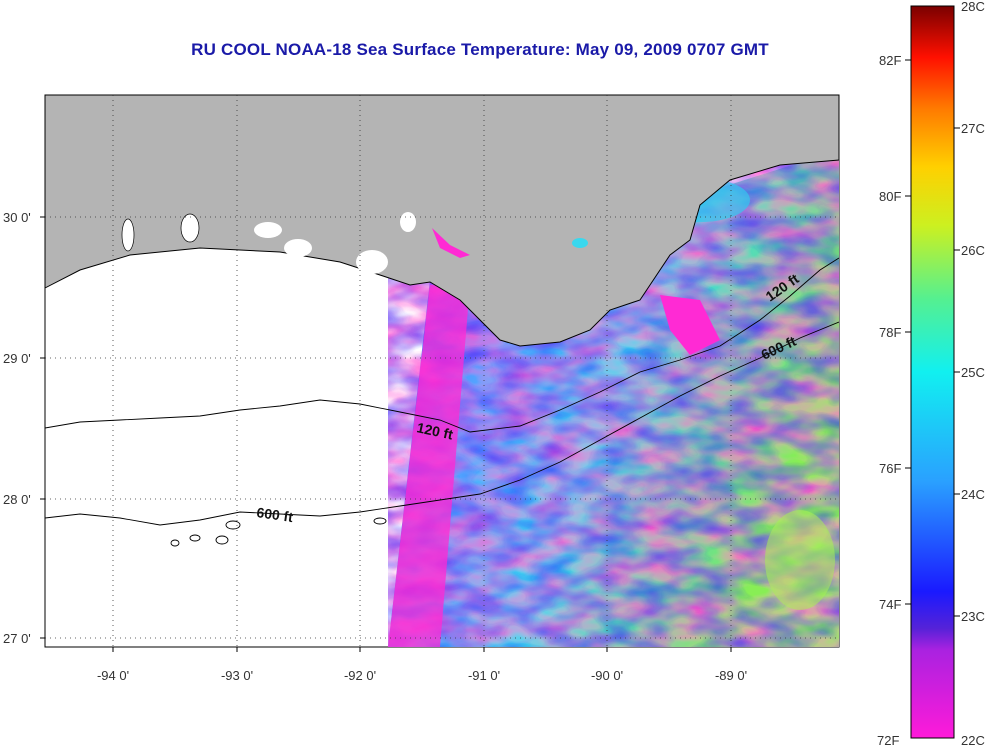 The height and width of the screenshot is (754, 992). Describe the element at coordinates (973, 740) in the screenshot. I see `cb-c-22: 22C` at that location.